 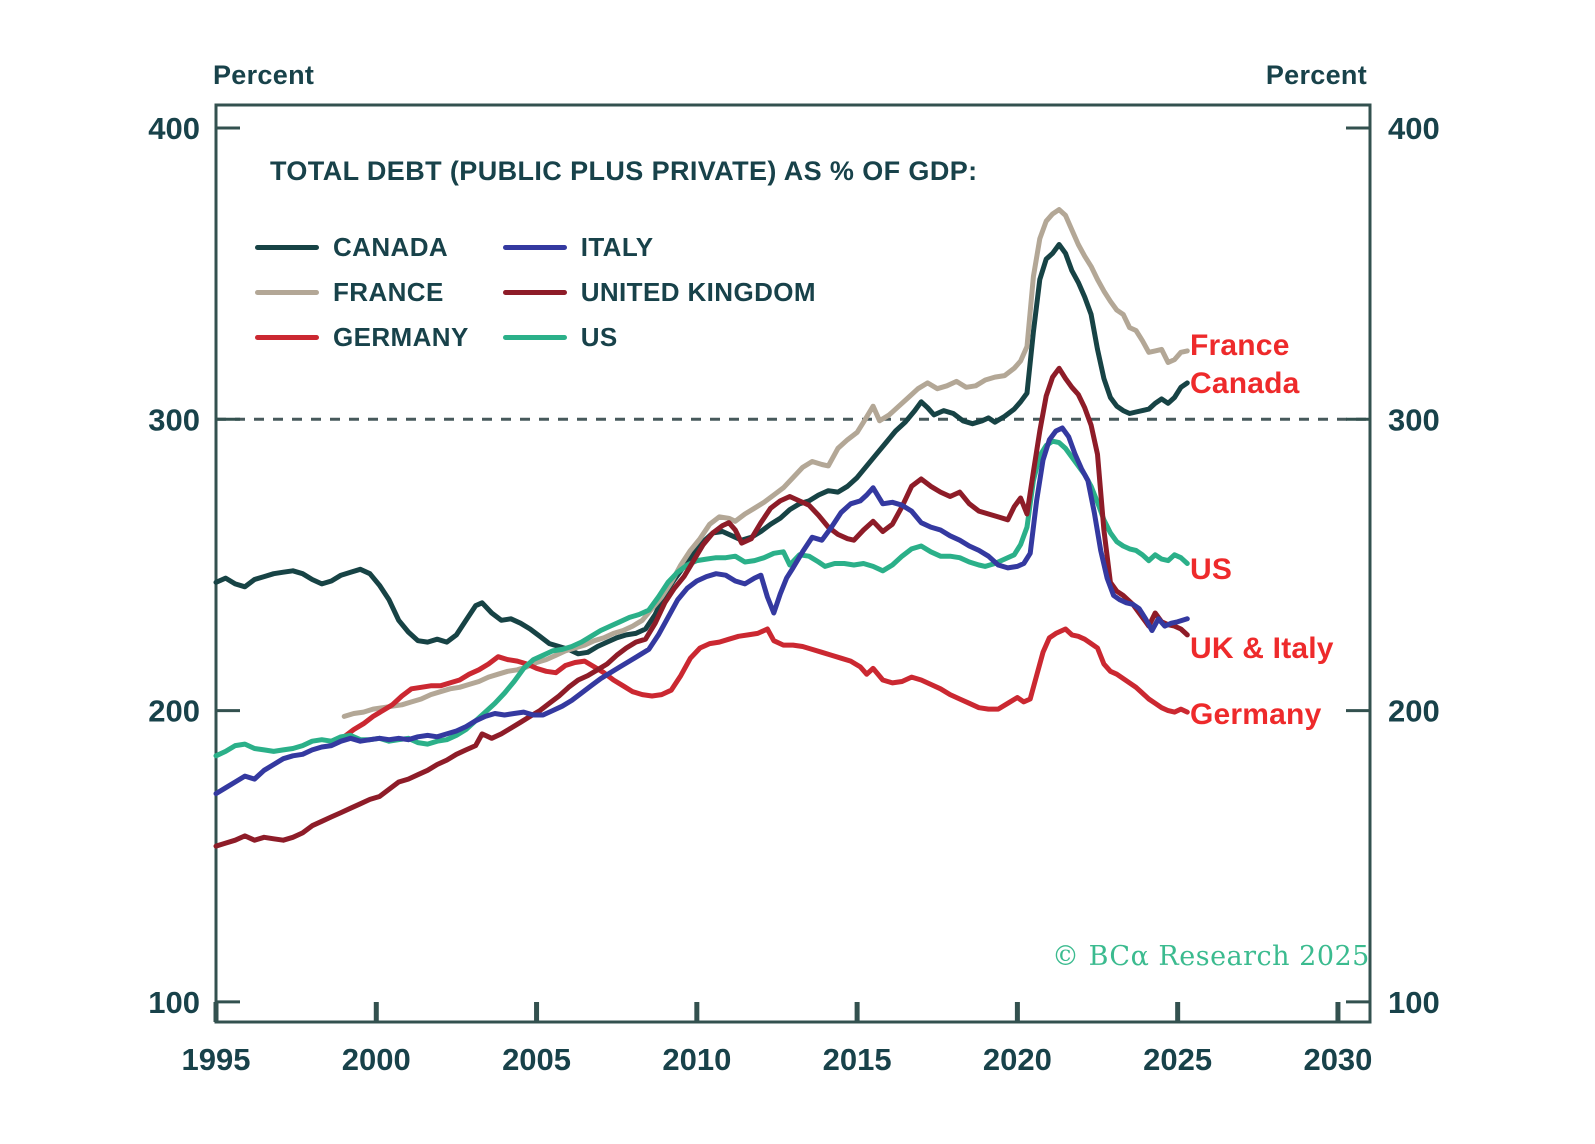 I want to click on chart-legend: CANADA FRANCE GERMANY ITALY UNITED KINGDOM US, so click(x=535, y=292).